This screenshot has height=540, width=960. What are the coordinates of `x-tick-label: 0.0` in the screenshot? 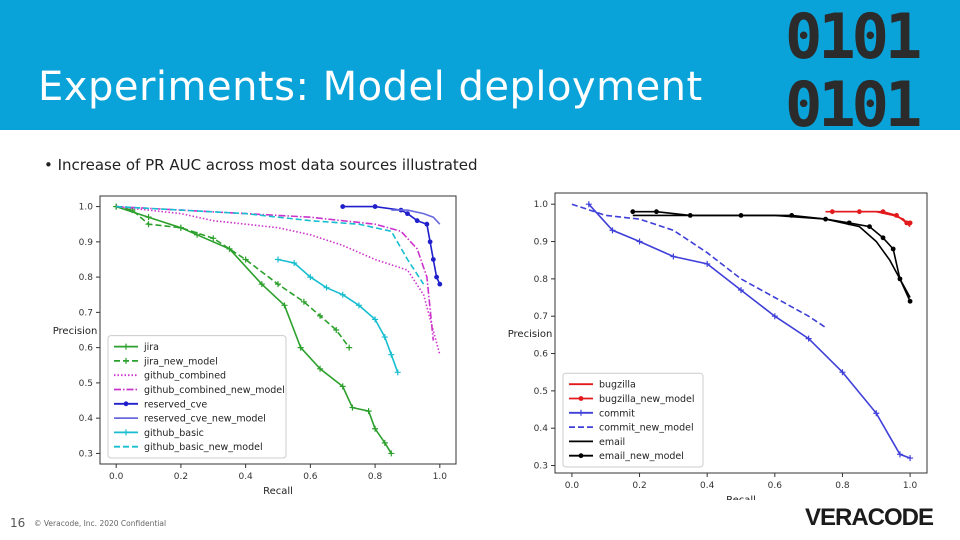 It's located at (572, 486).